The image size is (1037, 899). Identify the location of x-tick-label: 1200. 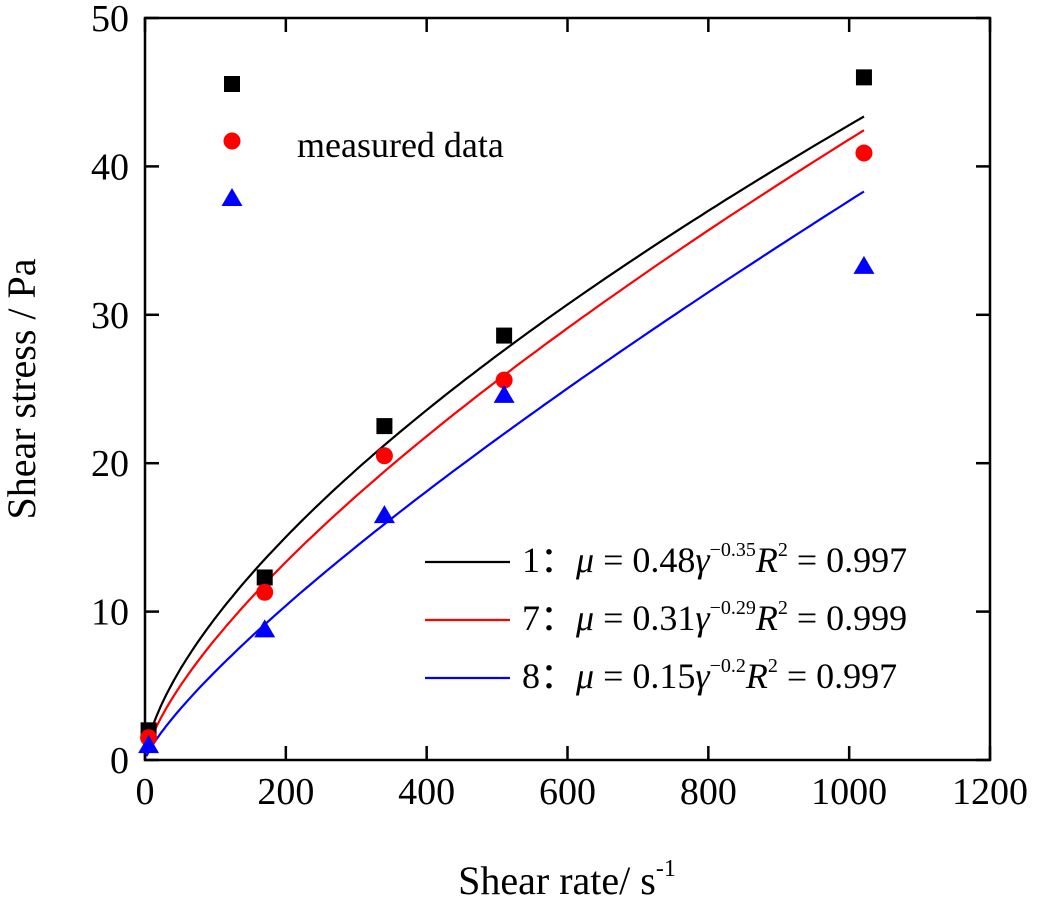
(990, 792).